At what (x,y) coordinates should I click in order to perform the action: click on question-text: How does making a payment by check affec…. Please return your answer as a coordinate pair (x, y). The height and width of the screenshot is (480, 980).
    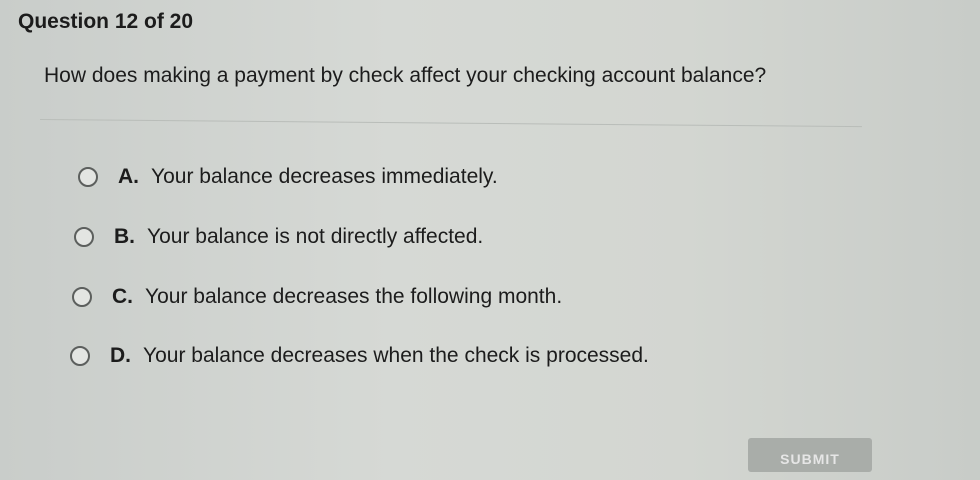
    Looking at the image, I should click on (405, 75).